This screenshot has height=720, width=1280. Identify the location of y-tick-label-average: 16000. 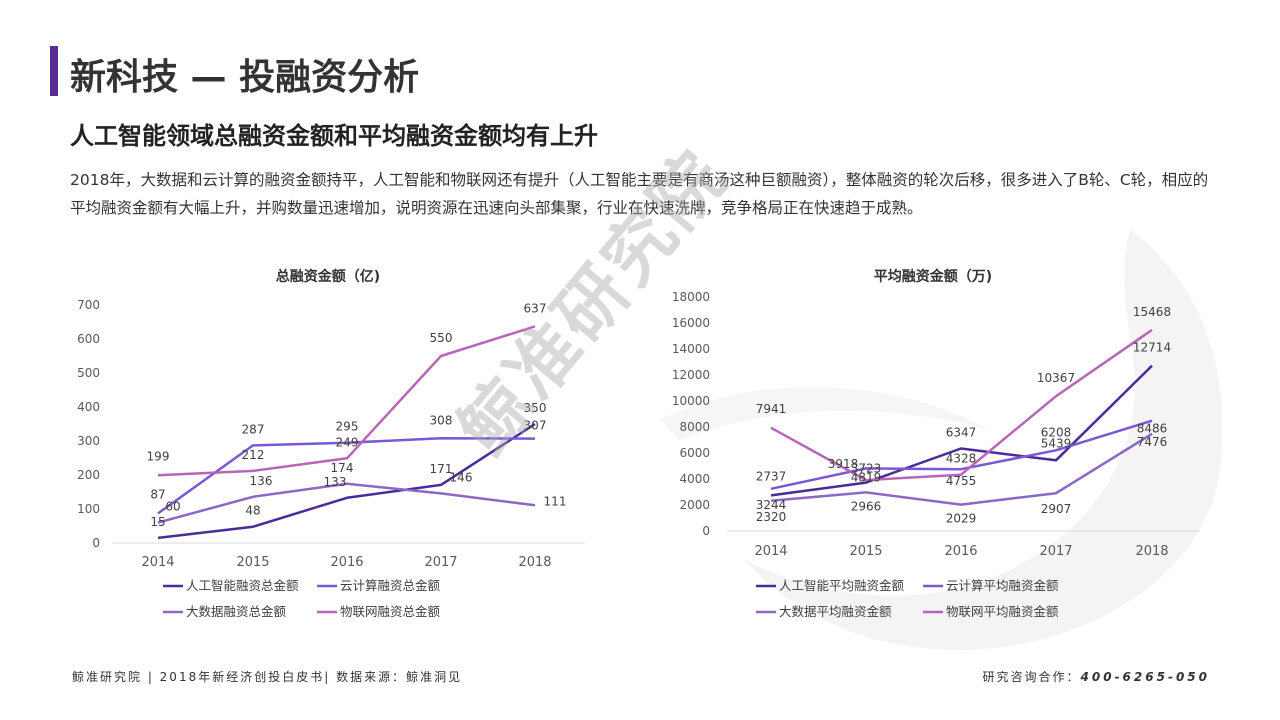
(691, 323).